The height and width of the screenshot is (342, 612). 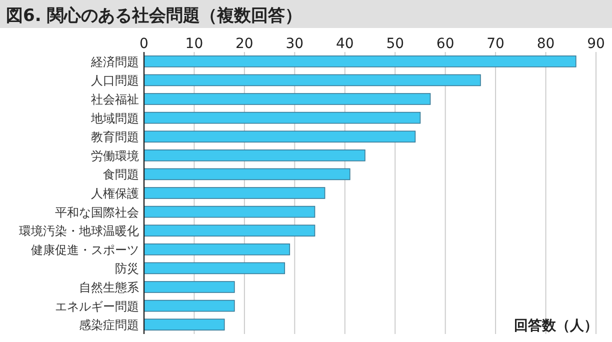 What do you see at coordinates (109, 287) in the screenshot?
I see `y-tick-label: 自然生態系` at bounding box center [109, 287].